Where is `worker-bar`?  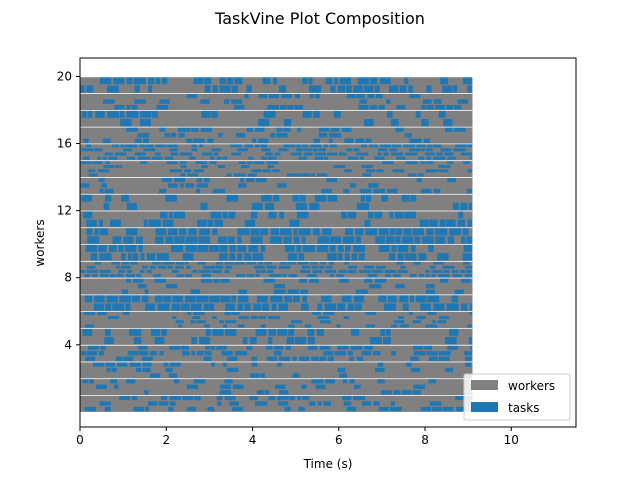 worker-bar is located at coordinates (276, 185).